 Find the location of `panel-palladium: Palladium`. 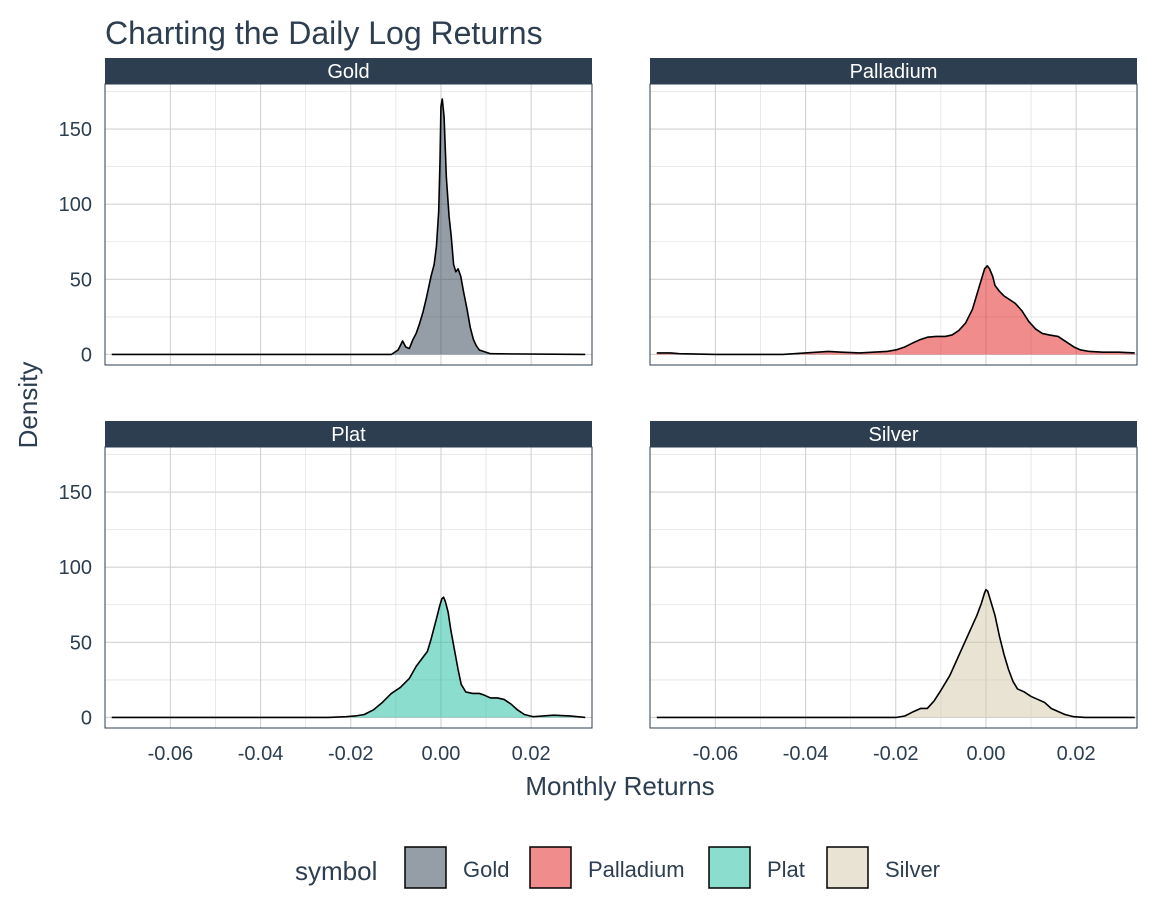

panel-palladium: Palladium is located at coordinates (893, 212).